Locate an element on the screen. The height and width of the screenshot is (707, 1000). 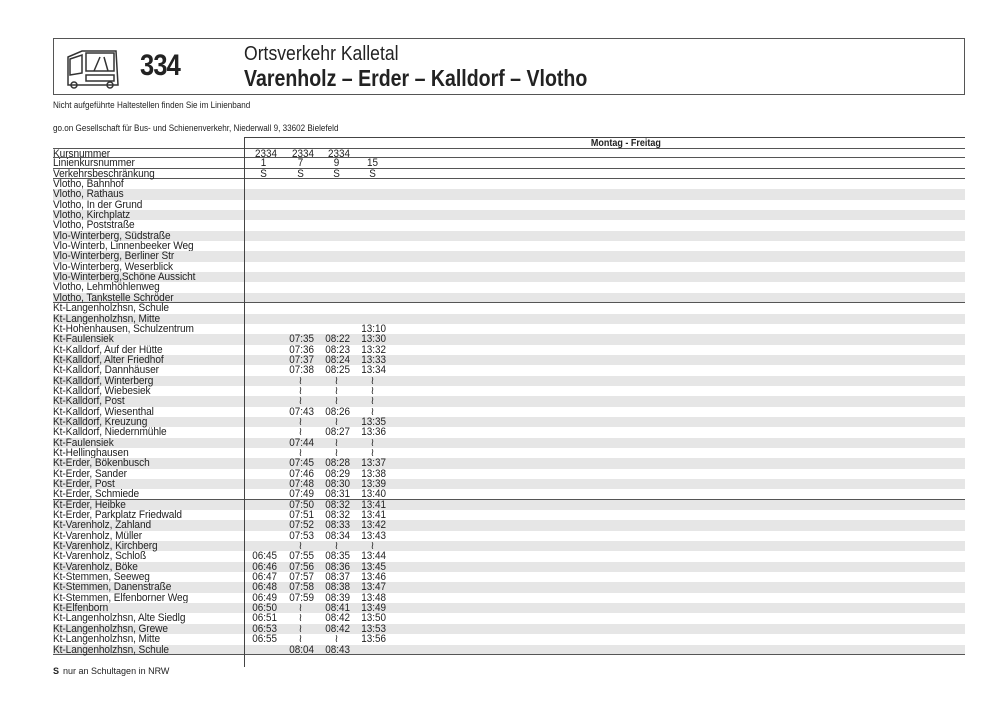
stop-name: Kt-Kalldorf, Alter Friedhof is located at coordinates (108, 359).